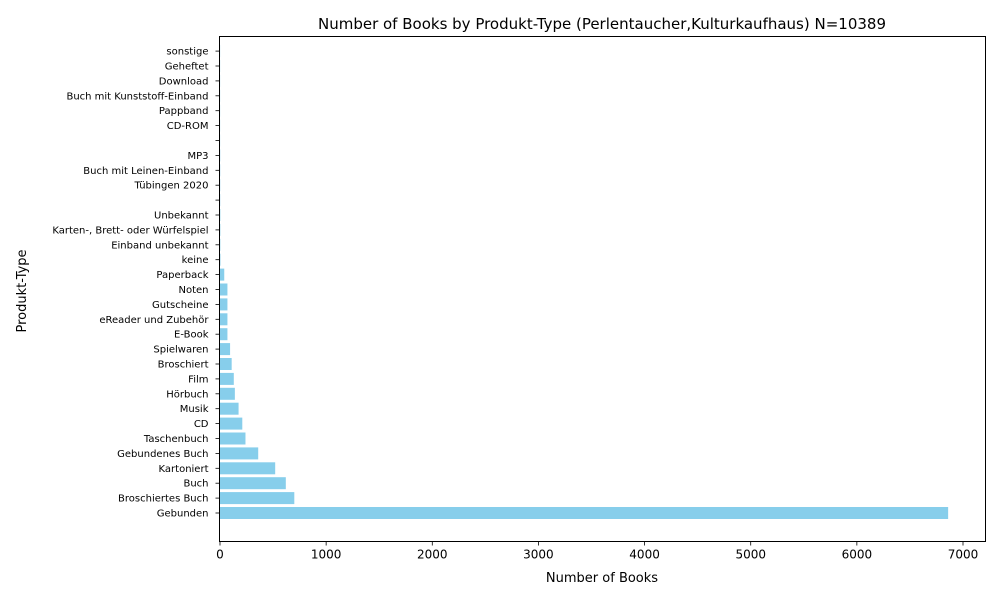 Image resolution: width=1000 pixels, height=600 pixels. What do you see at coordinates (162, 454) in the screenshot?
I see `y-tick-label: Gebundenes Buch` at bounding box center [162, 454].